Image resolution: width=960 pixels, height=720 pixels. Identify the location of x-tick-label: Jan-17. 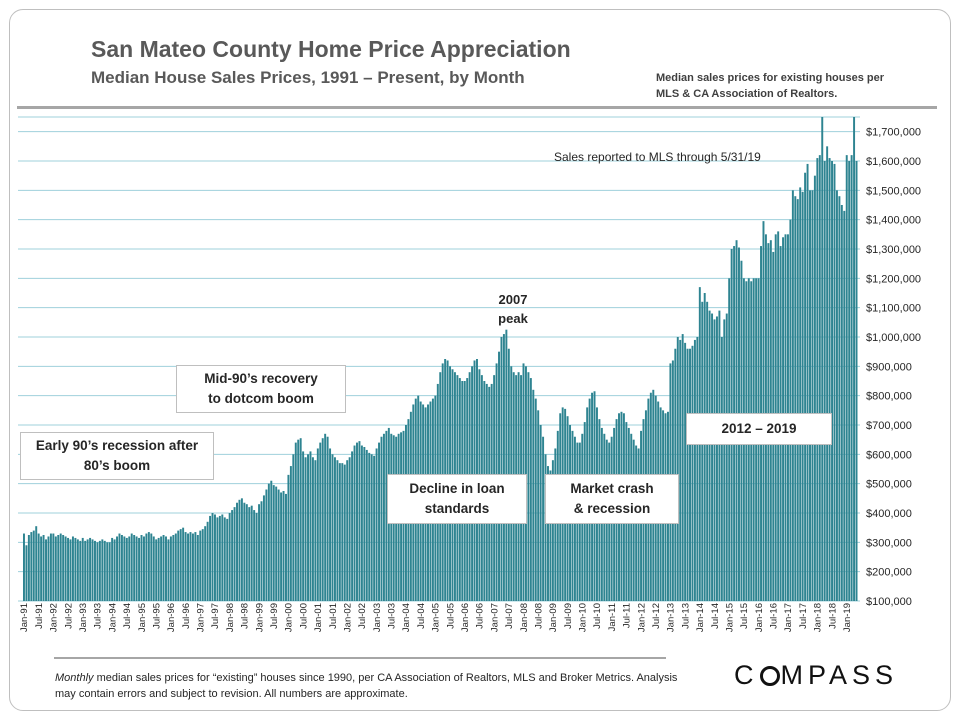
(788, 617).